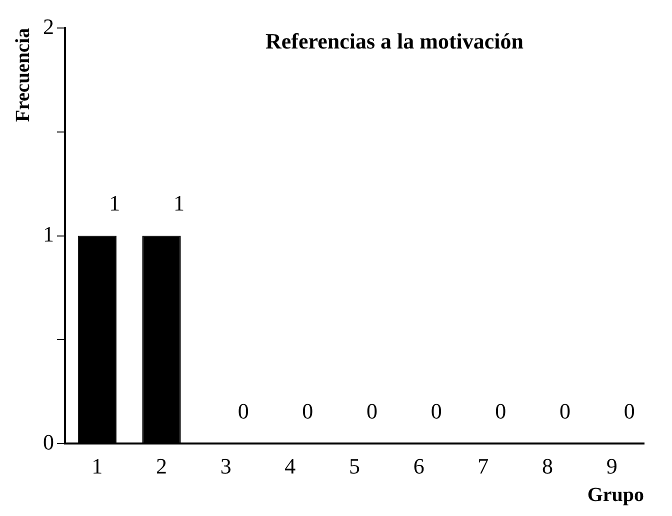  I want to click on x-axis-title: Grupo, so click(615, 495).